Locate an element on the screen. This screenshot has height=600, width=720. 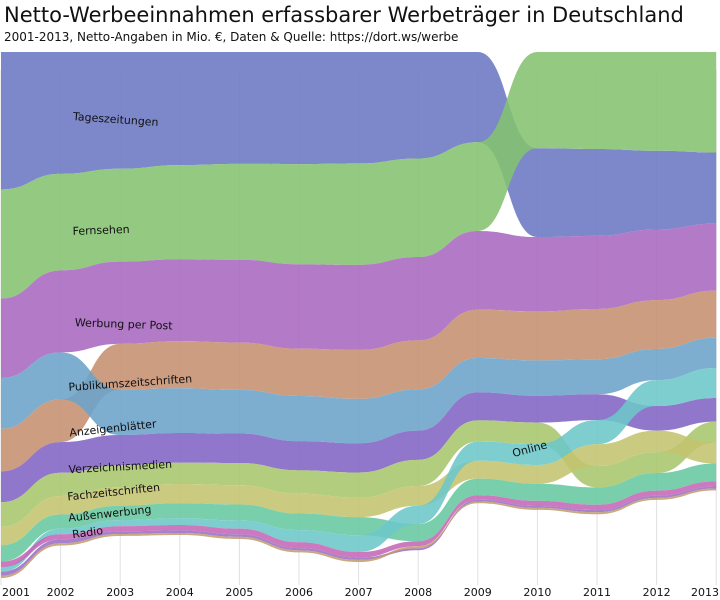
x-tick-2003: 2003 is located at coordinates (120, 592).